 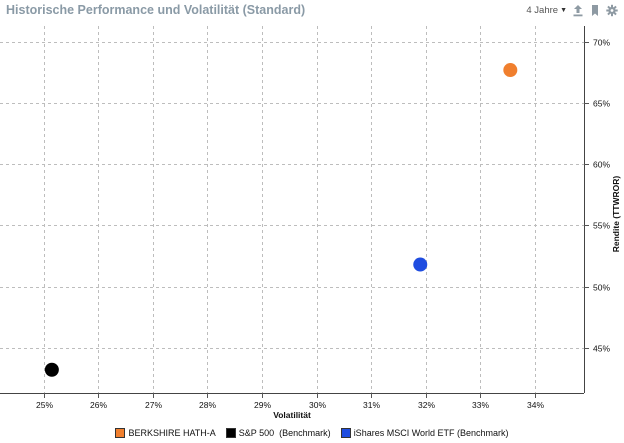 What do you see at coordinates (542, 10) in the screenshot?
I see `period-label: 4 Jahre` at bounding box center [542, 10].